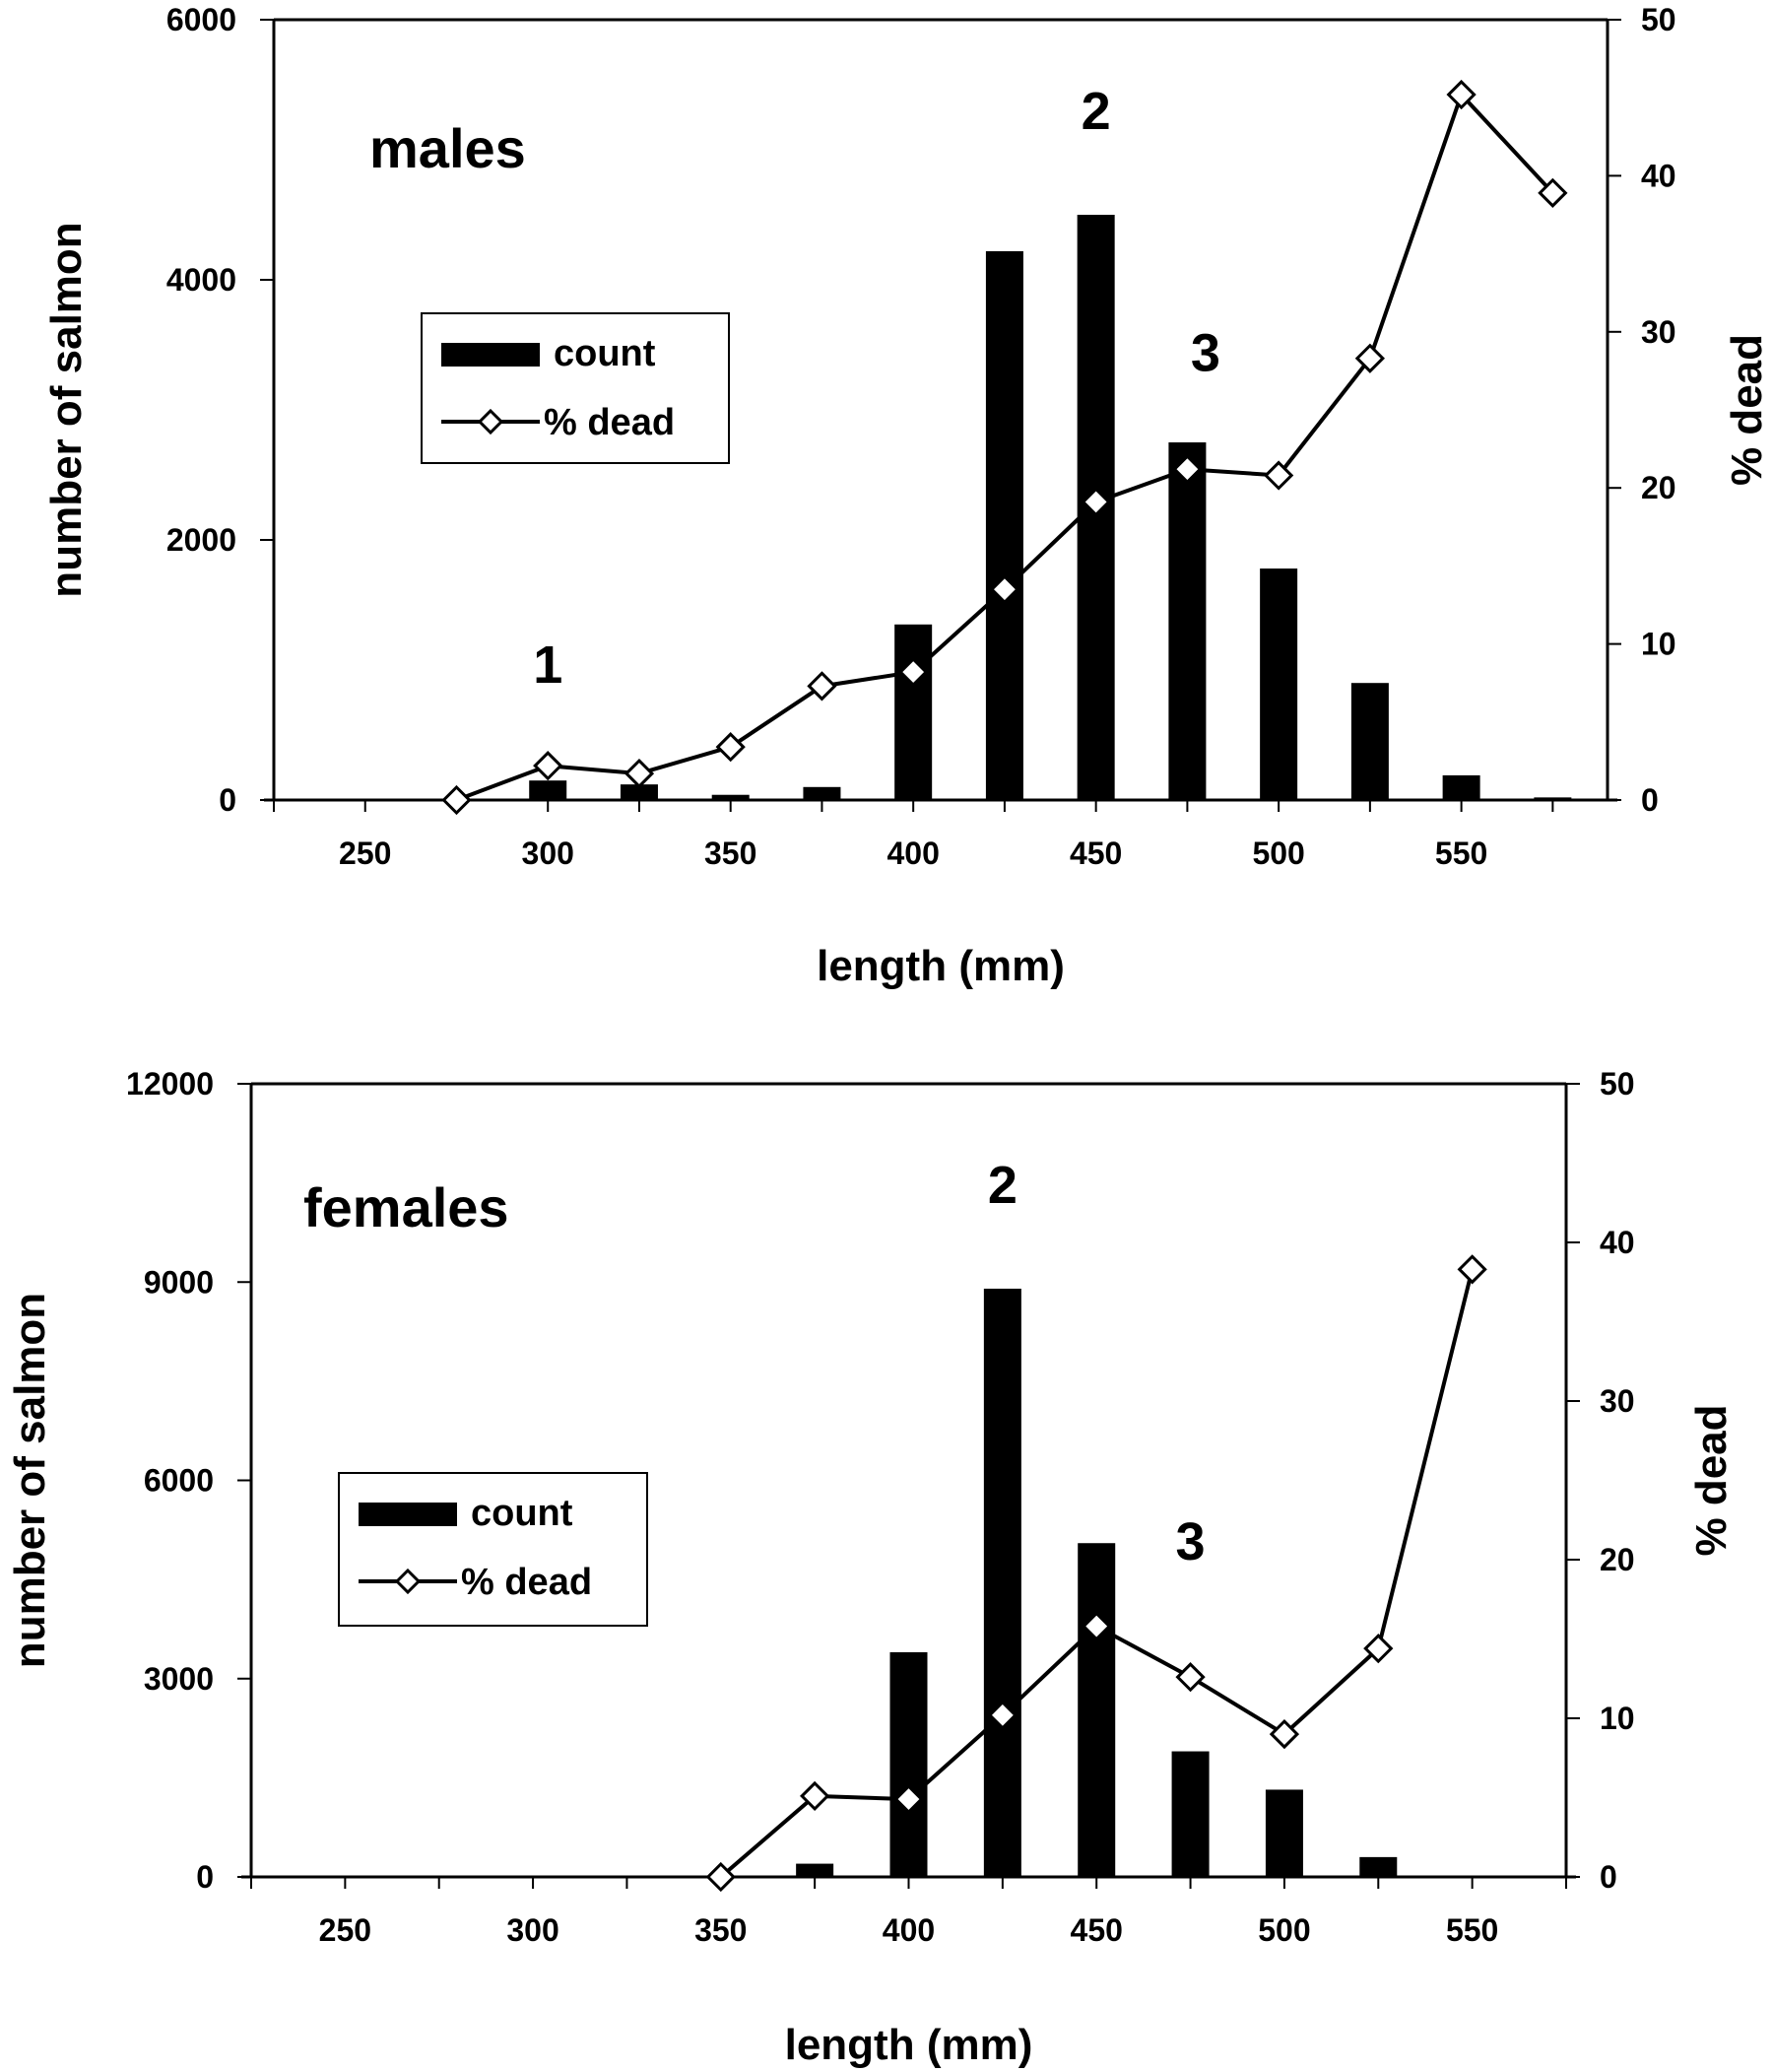 Image resolution: width=1773 pixels, height=2072 pixels. Describe the element at coordinates (201, 540) in the screenshot. I see `y-tick-label: 2000` at that location.